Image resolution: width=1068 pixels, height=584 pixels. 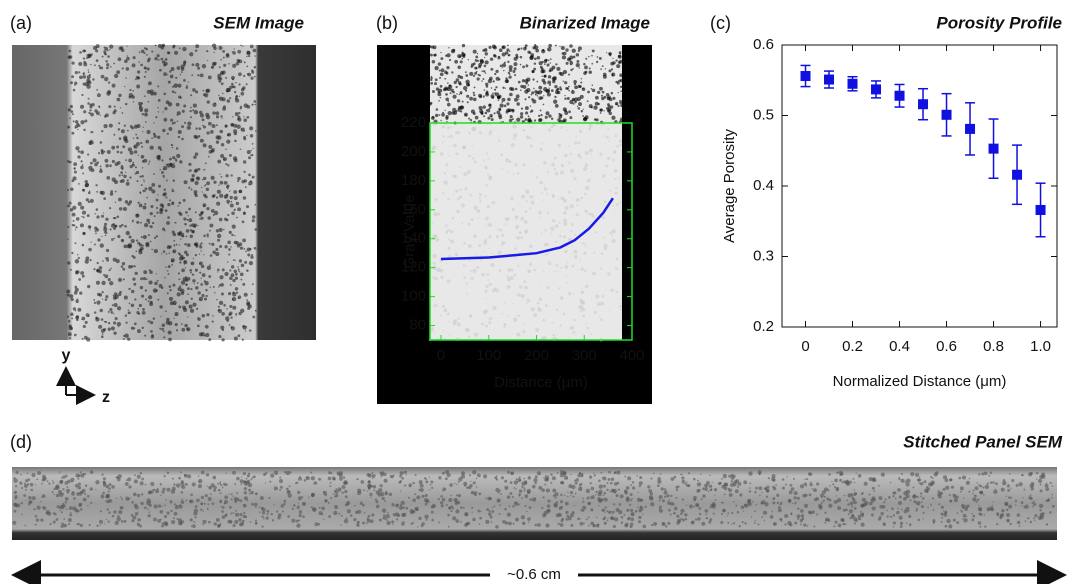 I want to click on scale-label: ~0.6 cm, so click(x=534, y=574).